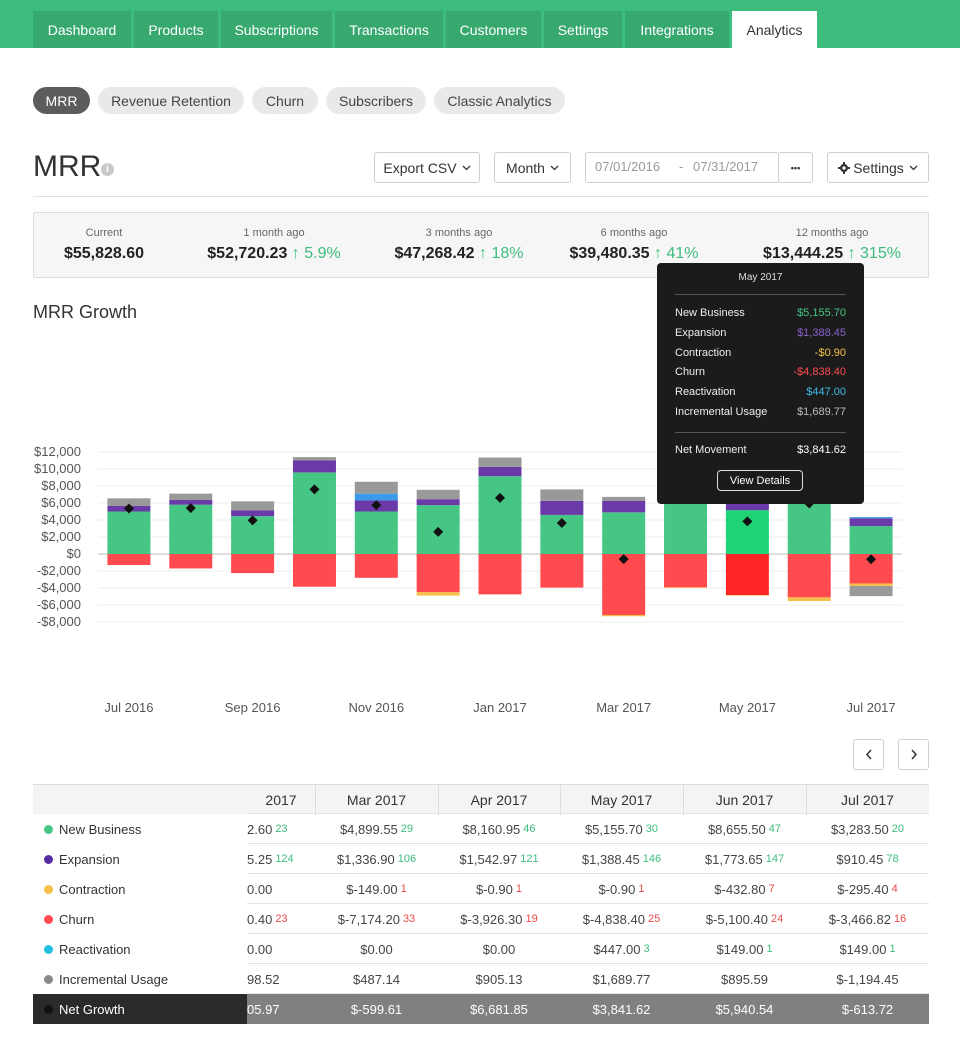 Image resolution: width=960 pixels, height=1041 pixels. I want to click on cell-count: 20, so click(898, 829).